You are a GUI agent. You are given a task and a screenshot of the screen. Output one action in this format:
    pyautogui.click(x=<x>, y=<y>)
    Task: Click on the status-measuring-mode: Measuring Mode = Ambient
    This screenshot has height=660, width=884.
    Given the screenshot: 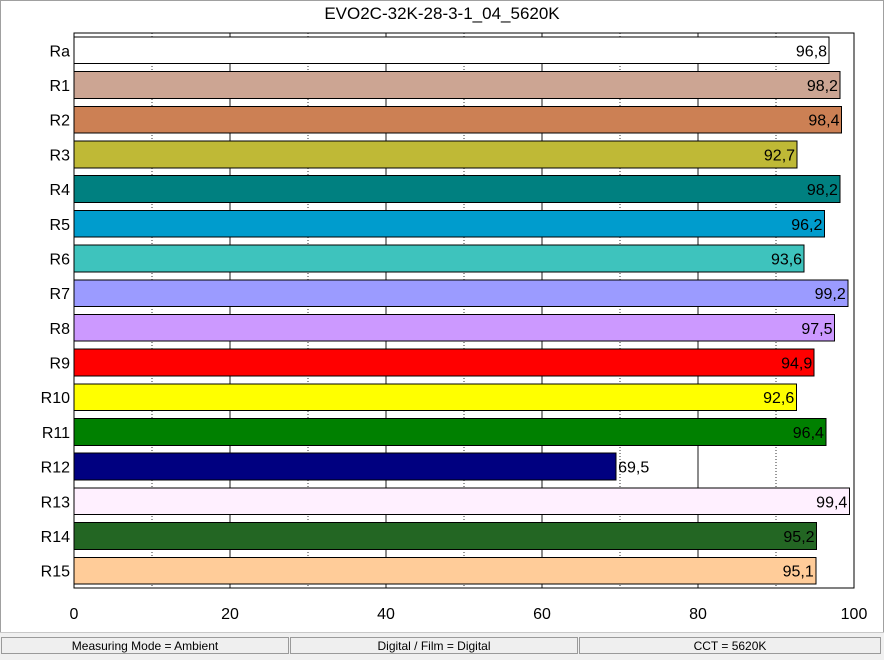 What is the action you would take?
    pyautogui.click(x=145, y=645)
    